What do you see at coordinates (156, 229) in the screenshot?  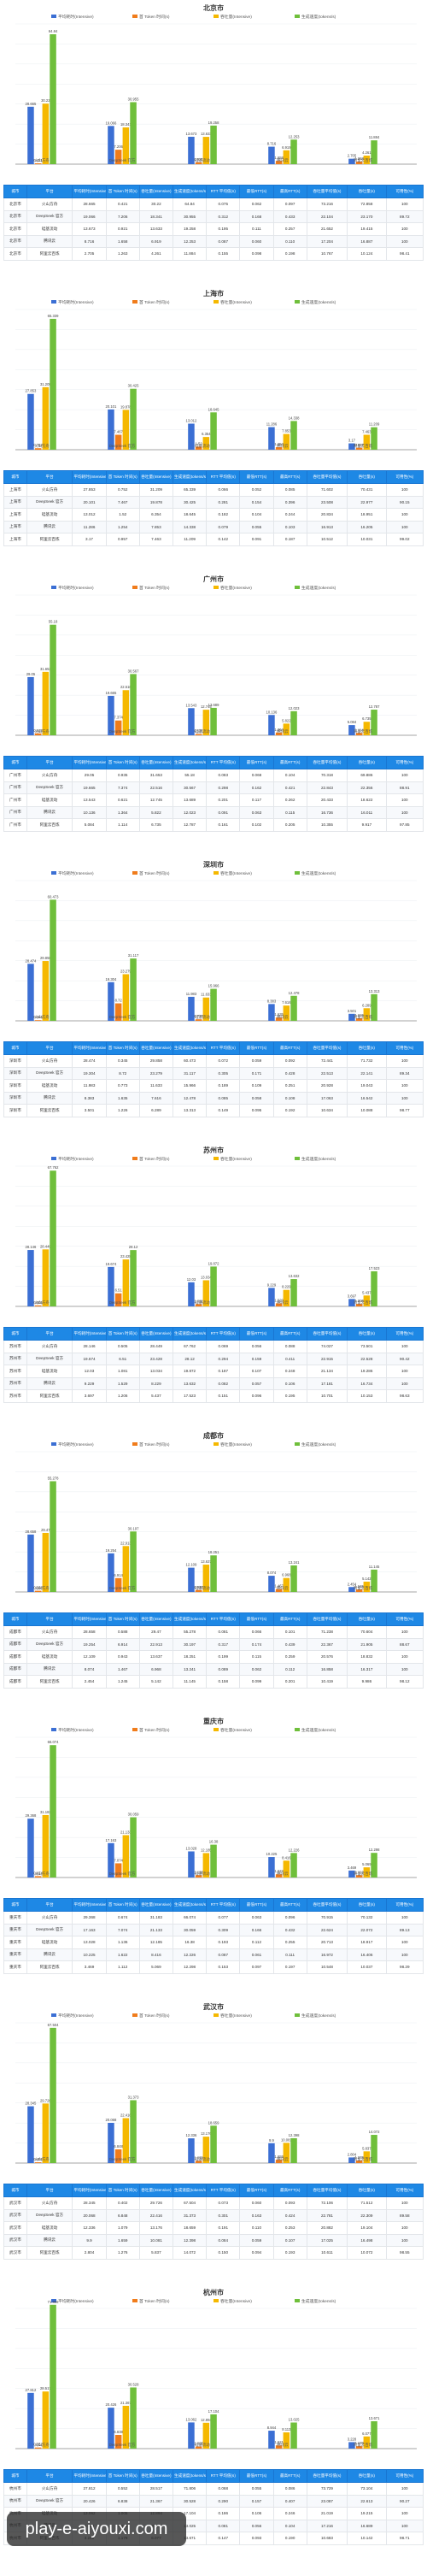 I see `table-cell: 13.633` at bounding box center [156, 229].